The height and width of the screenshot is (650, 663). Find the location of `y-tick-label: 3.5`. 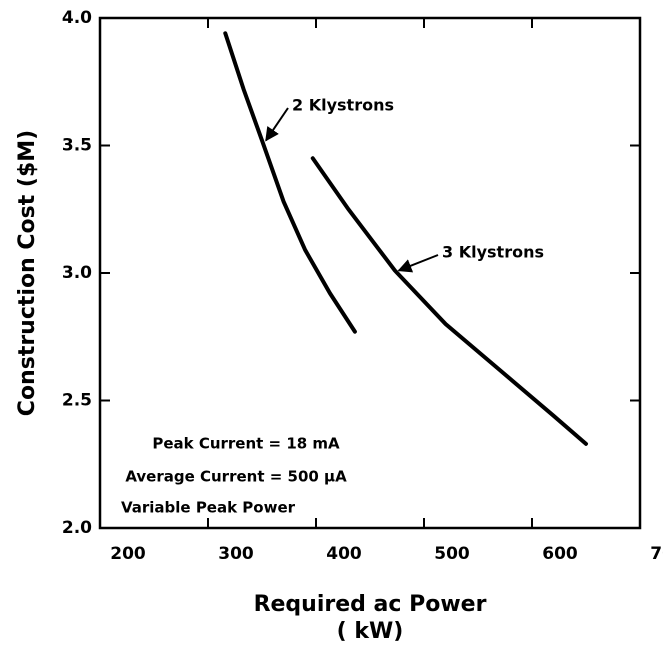

y-tick-label: 3.5 is located at coordinates (77, 146).